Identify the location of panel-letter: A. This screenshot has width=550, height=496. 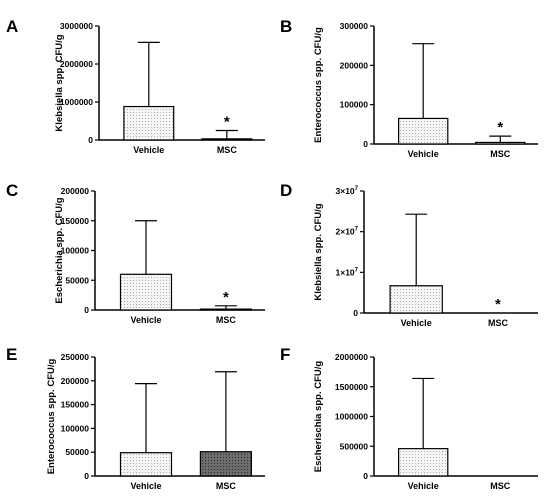
(12, 26).